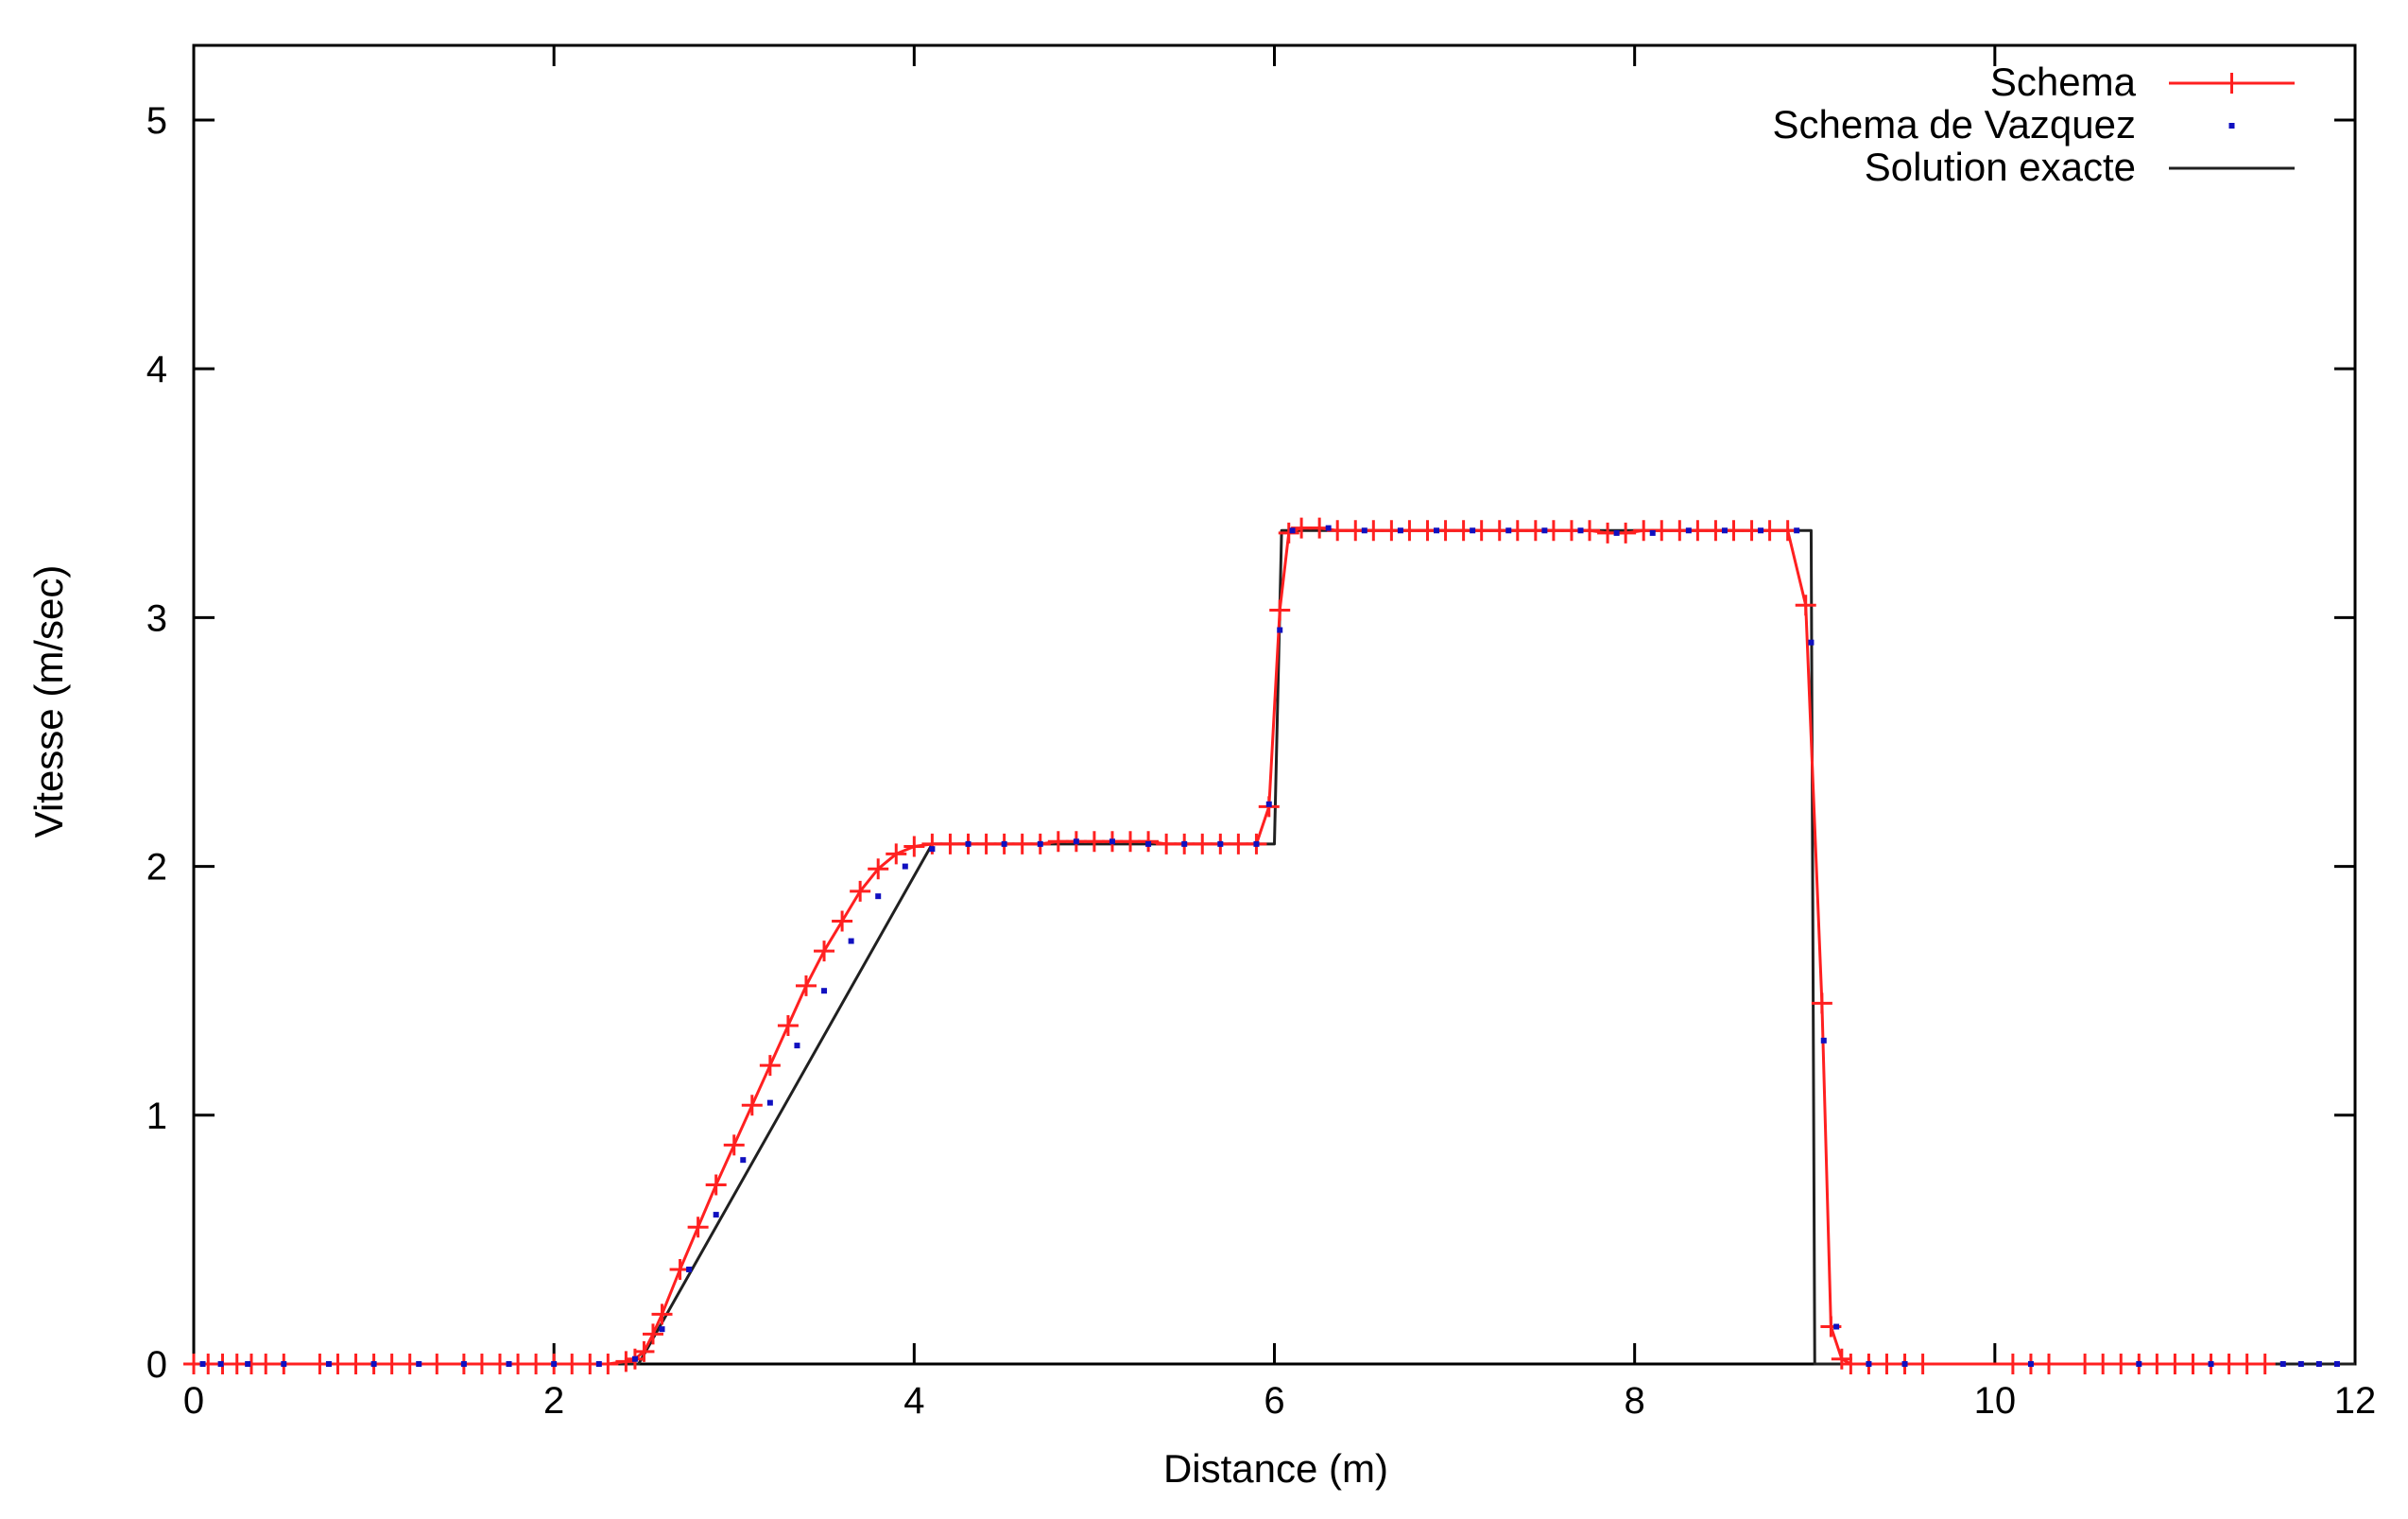 The image size is (2408, 1519). Describe the element at coordinates (1274, 1401) in the screenshot. I see `x-tick-label: 6` at that location.